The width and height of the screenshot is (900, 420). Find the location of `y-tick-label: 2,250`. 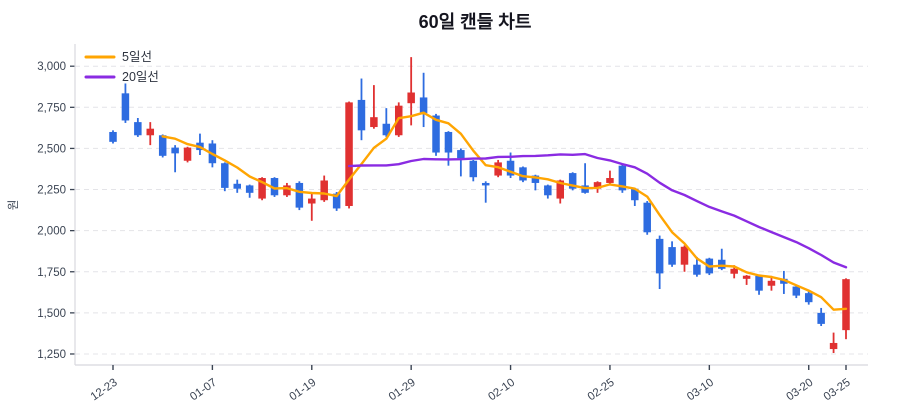

y-tick-label: 2,250 is located at coordinates (51, 191).